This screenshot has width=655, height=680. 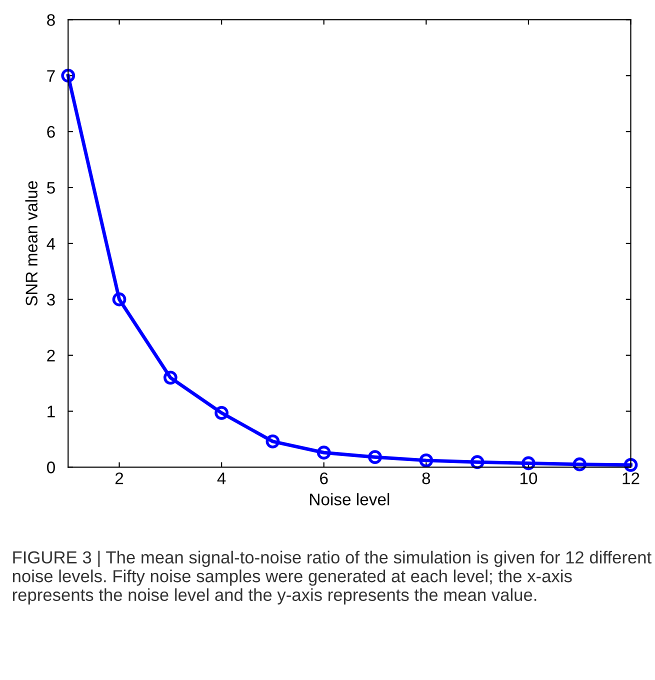 I want to click on x-tick-label: 10, so click(x=529, y=478).